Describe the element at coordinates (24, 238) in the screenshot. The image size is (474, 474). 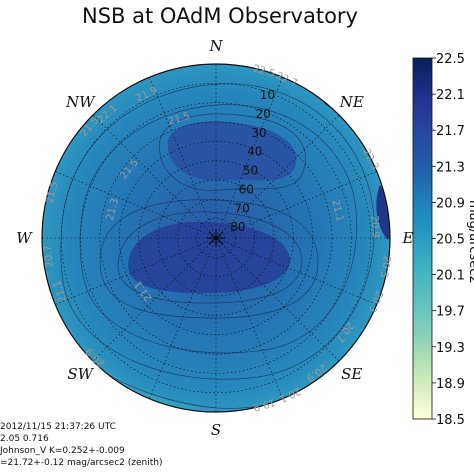
I see `direction-label-w: W` at that location.